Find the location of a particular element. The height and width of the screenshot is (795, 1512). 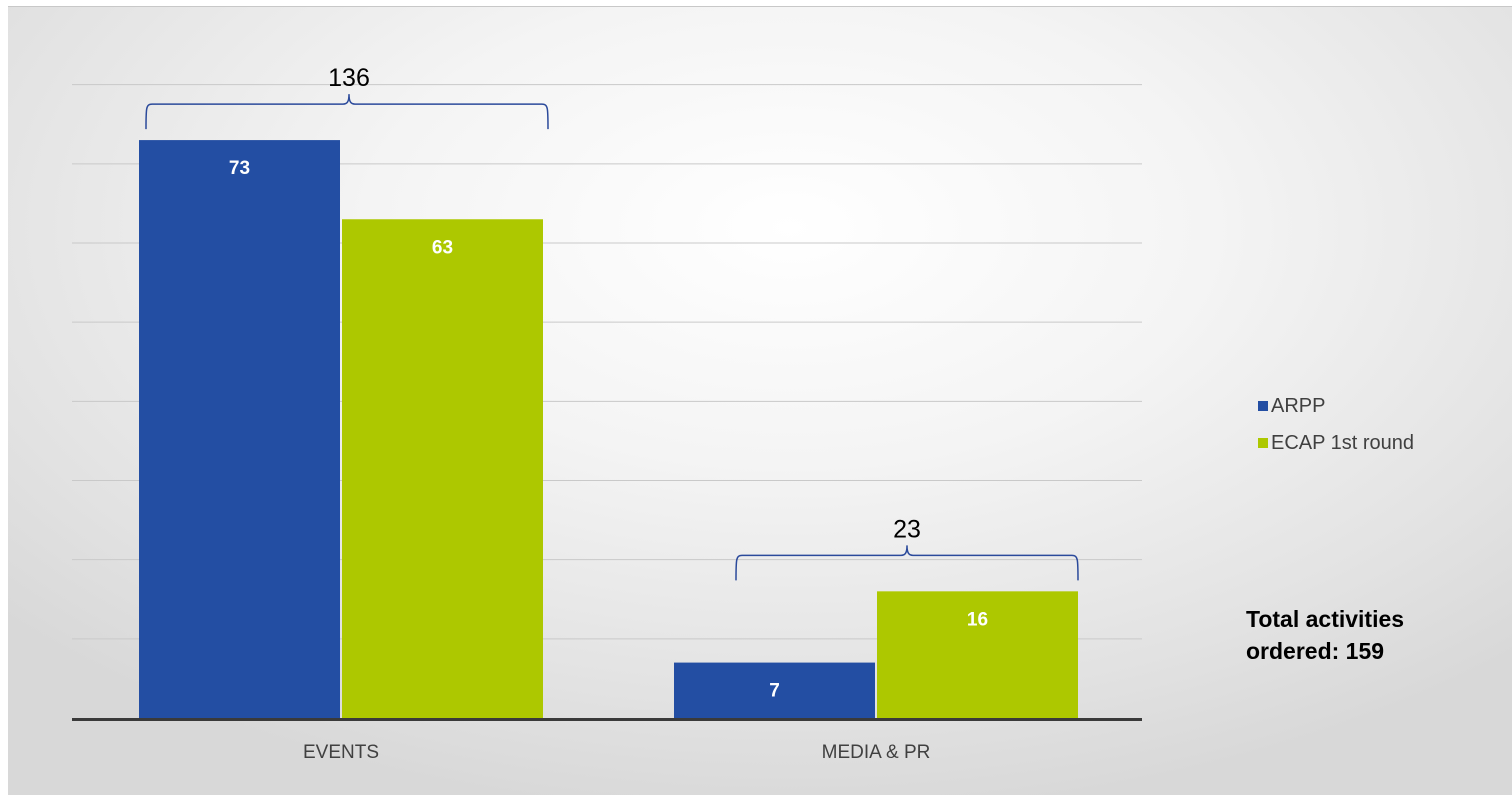

bar-arpp-events is located at coordinates (239, 429).